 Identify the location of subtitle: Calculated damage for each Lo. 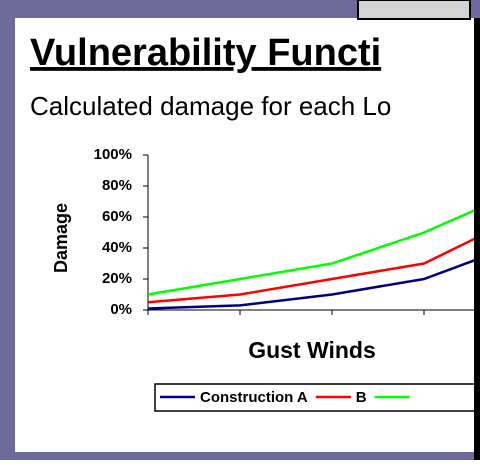
(210, 106).